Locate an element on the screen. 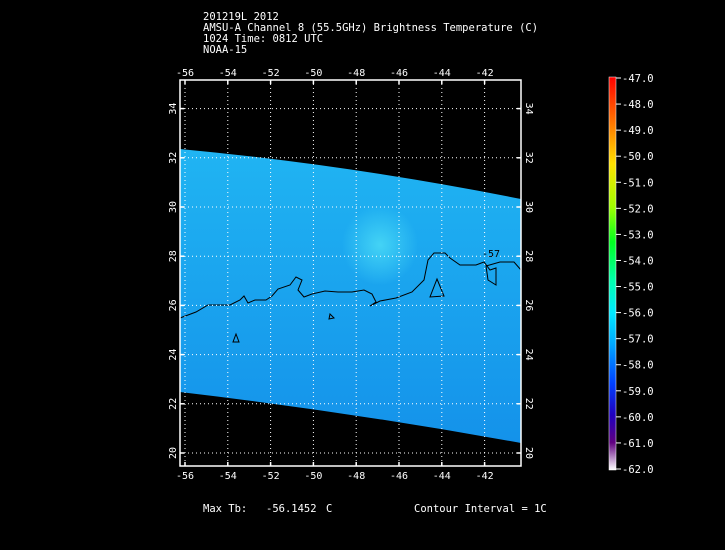 Image resolution: width=725 pixels, height=550 pixels. lon-tick-label-bottom: -52 is located at coordinates (271, 476).